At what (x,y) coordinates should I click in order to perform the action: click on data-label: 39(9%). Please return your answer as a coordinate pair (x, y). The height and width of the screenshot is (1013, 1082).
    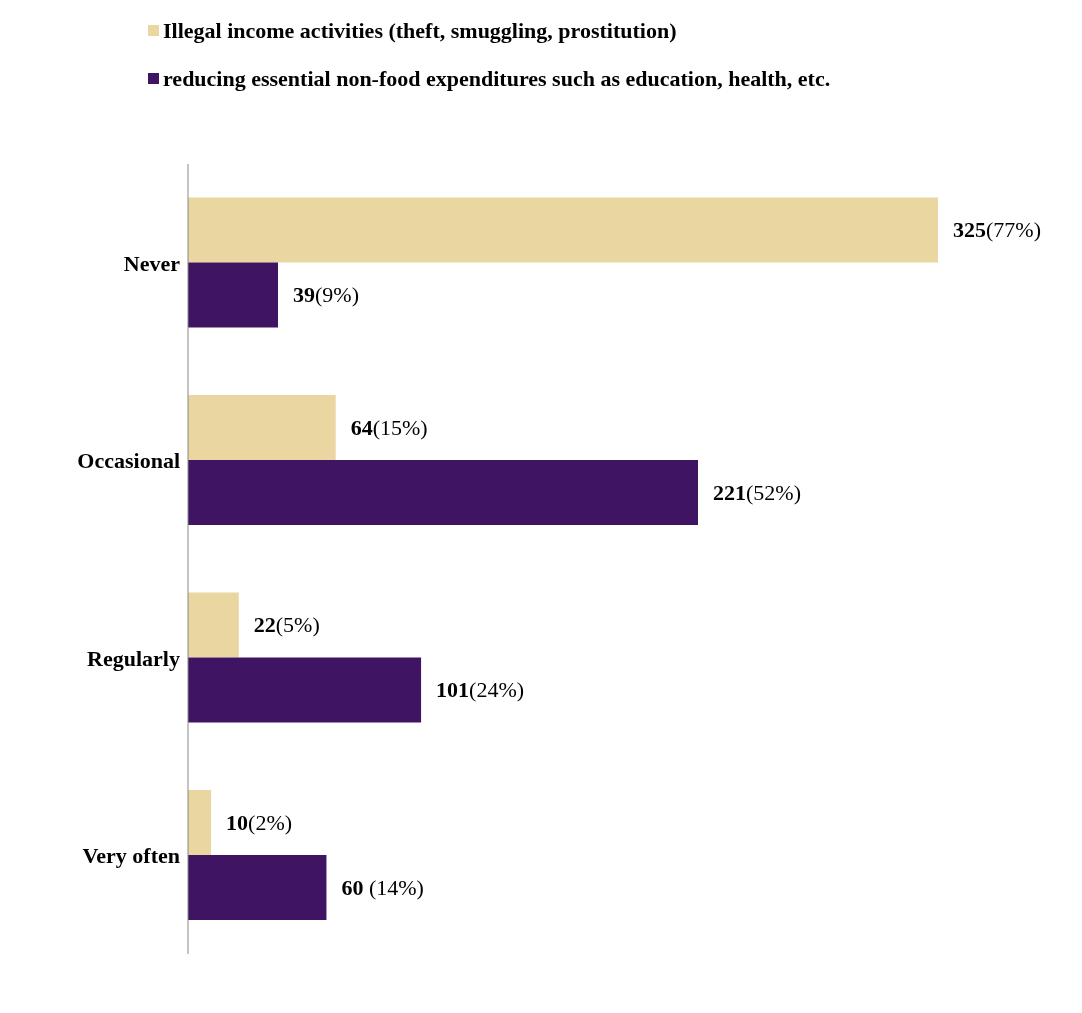
    Looking at the image, I should click on (326, 295).